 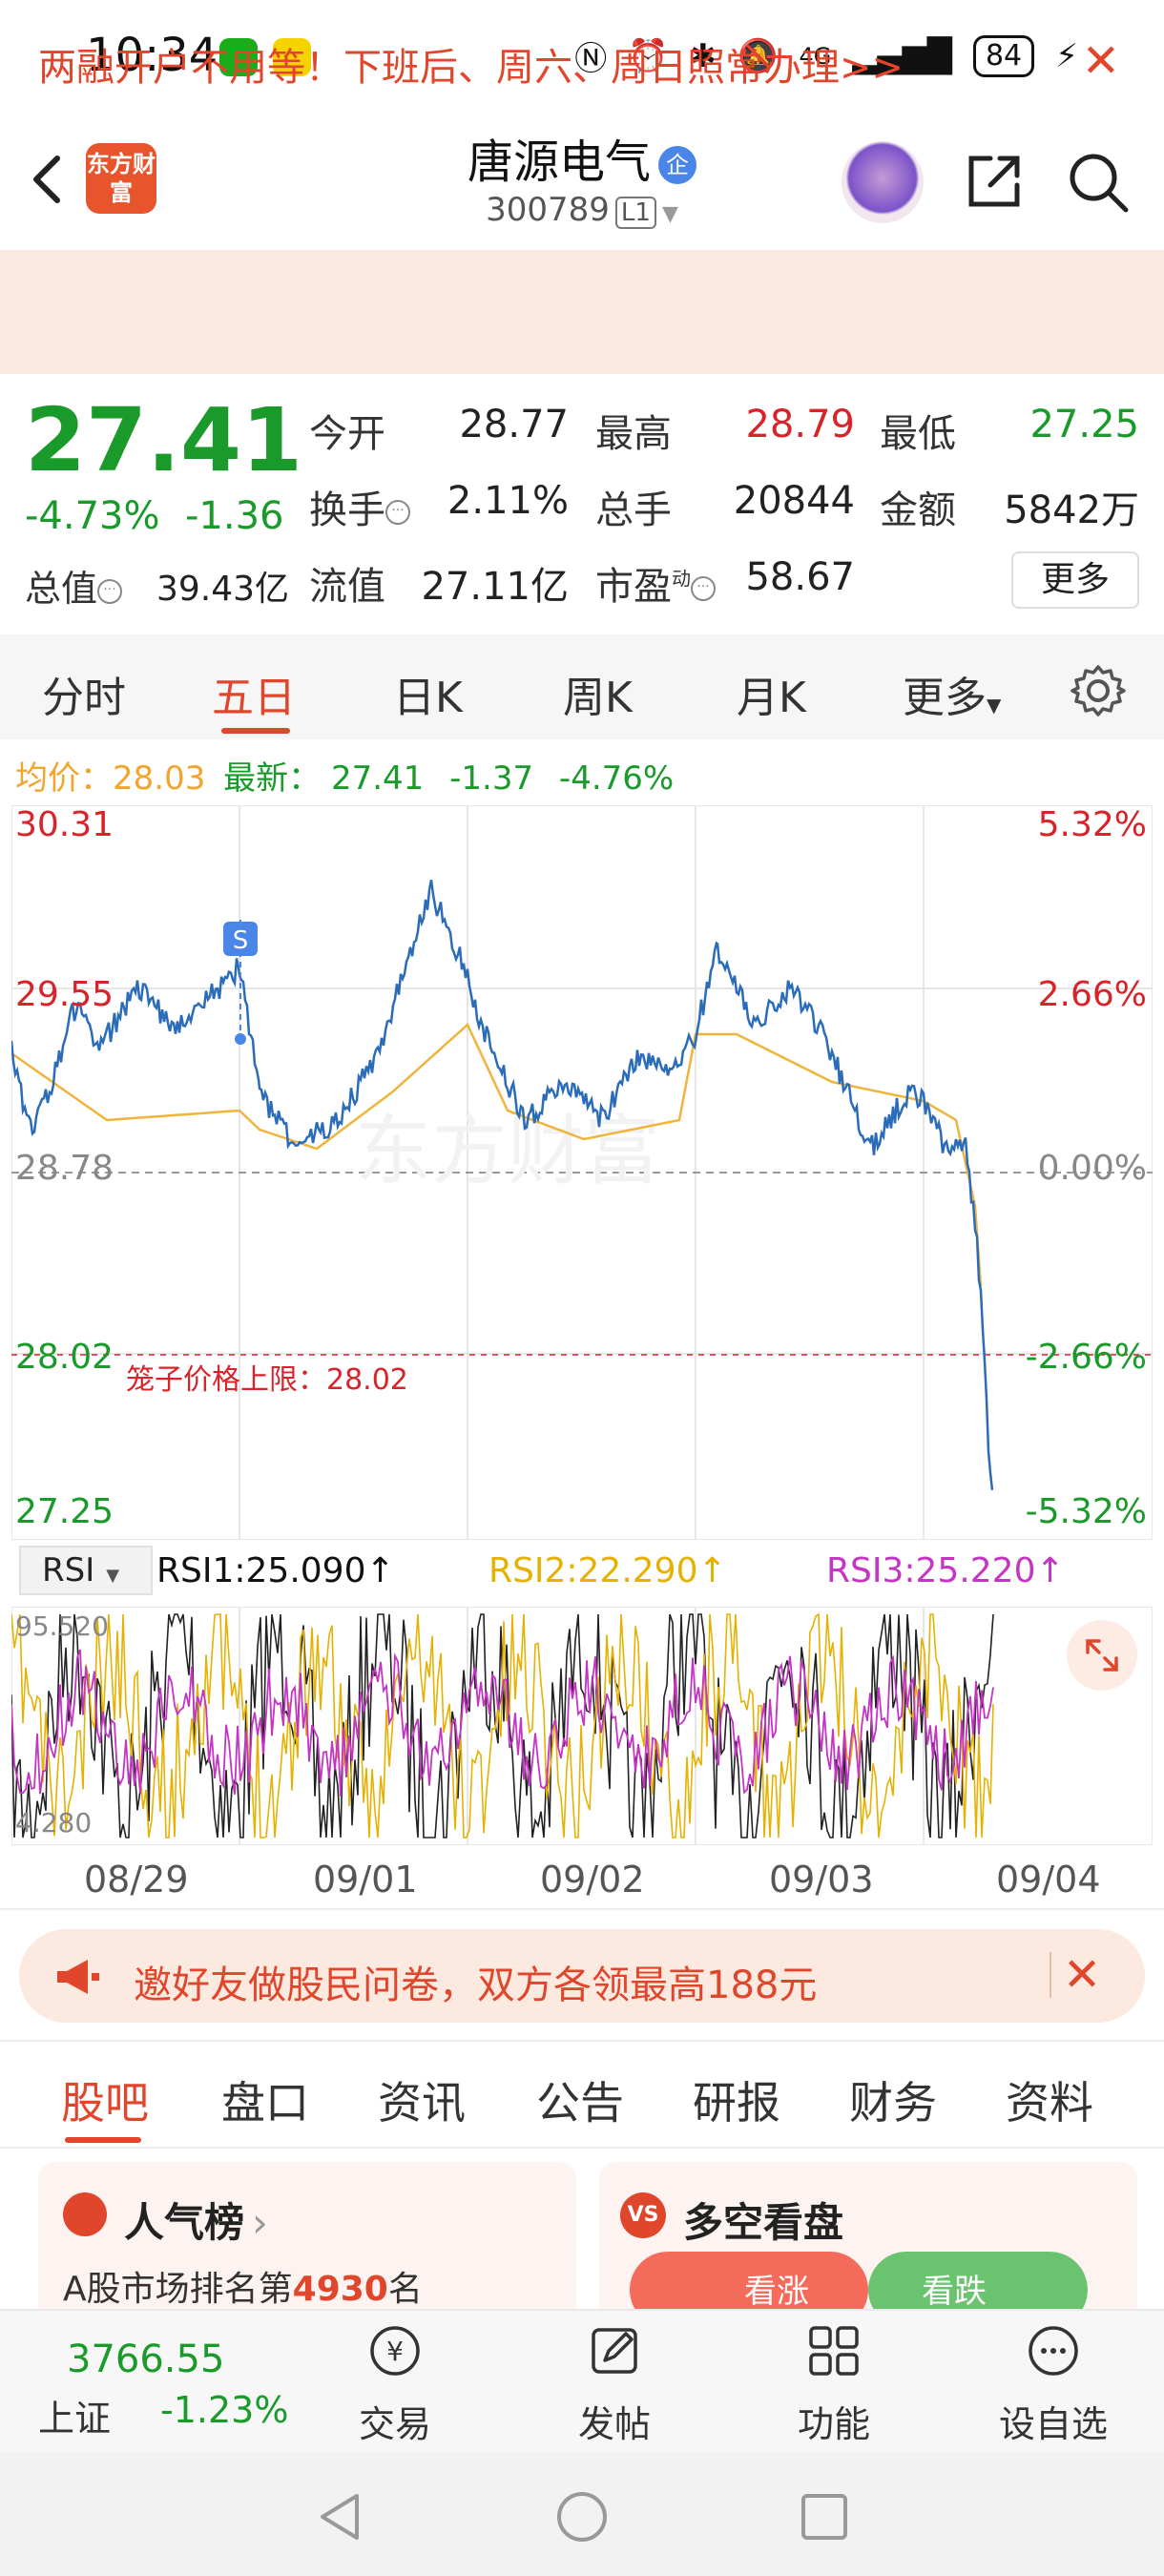 I want to click on post-button: 发帖, so click(x=614, y=2384).